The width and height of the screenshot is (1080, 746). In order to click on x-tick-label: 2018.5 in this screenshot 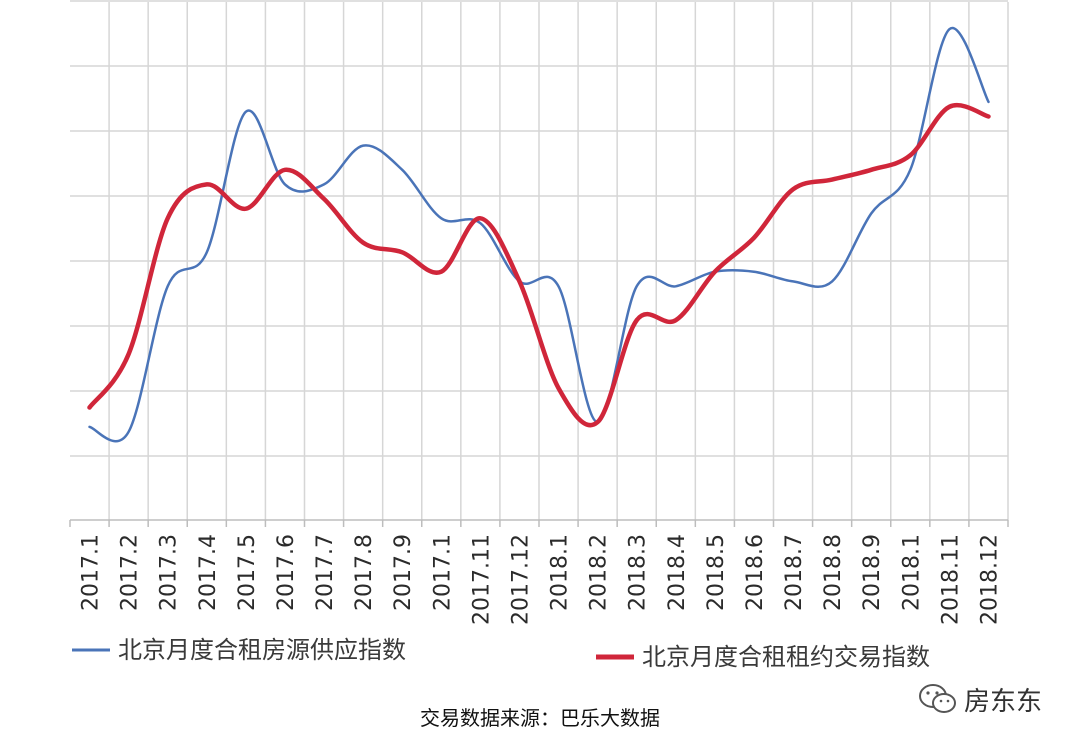, I will do `click(716, 572)`.